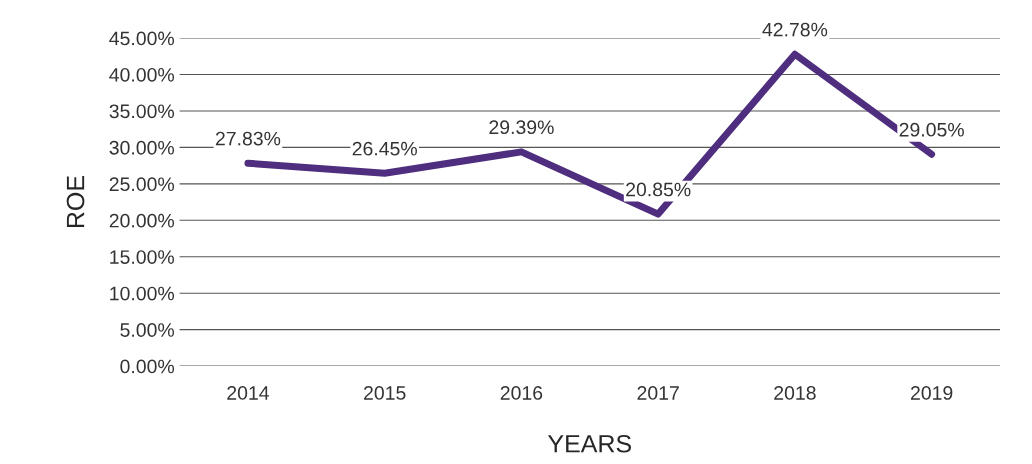 The height and width of the screenshot is (464, 1032). Describe the element at coordinates (795, 29) in the screenshot. I see `data-label: 42.78%` at that location.